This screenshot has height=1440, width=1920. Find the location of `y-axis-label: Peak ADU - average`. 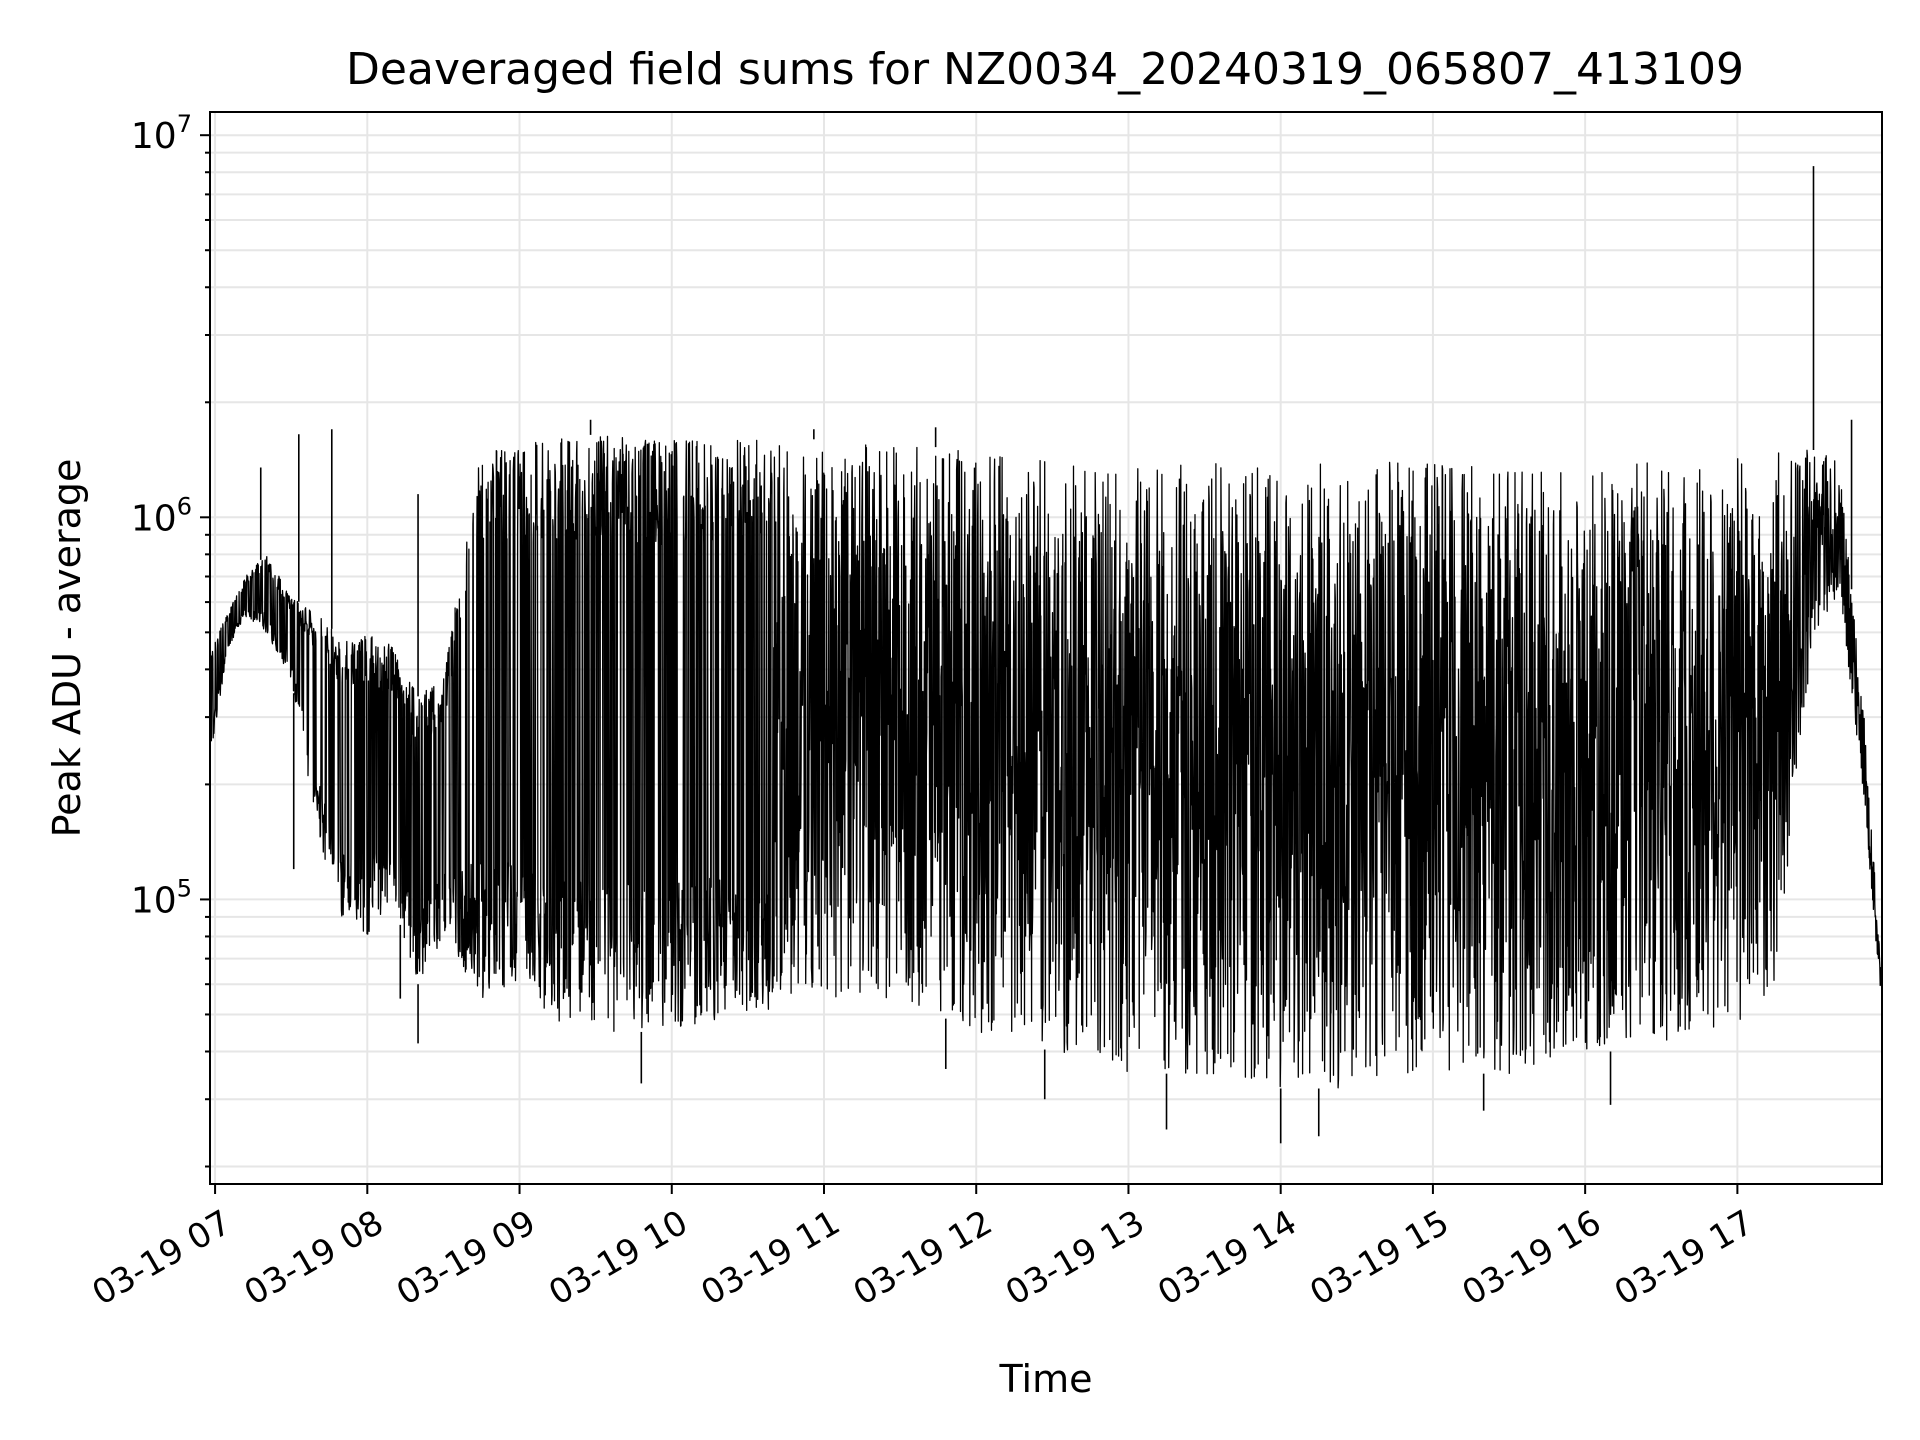

y-axis-label: Peak ADU - average is located at coordinates (67, 648).